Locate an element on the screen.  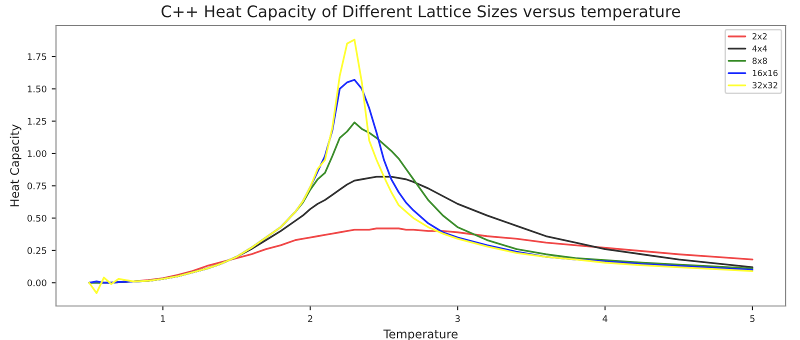
legend-label: 4x4 is located at coordinates (760, 48).